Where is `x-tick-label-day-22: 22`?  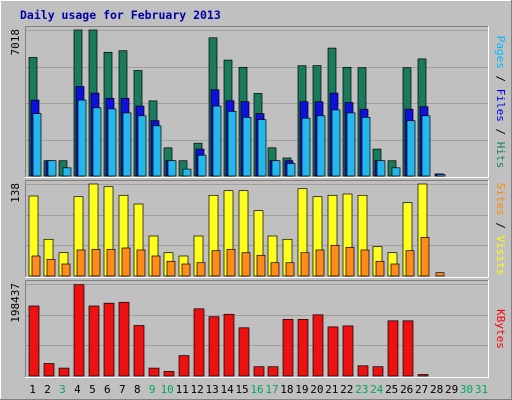
x-tick-label-day-22: 22 is located at coordinates (346, 389).